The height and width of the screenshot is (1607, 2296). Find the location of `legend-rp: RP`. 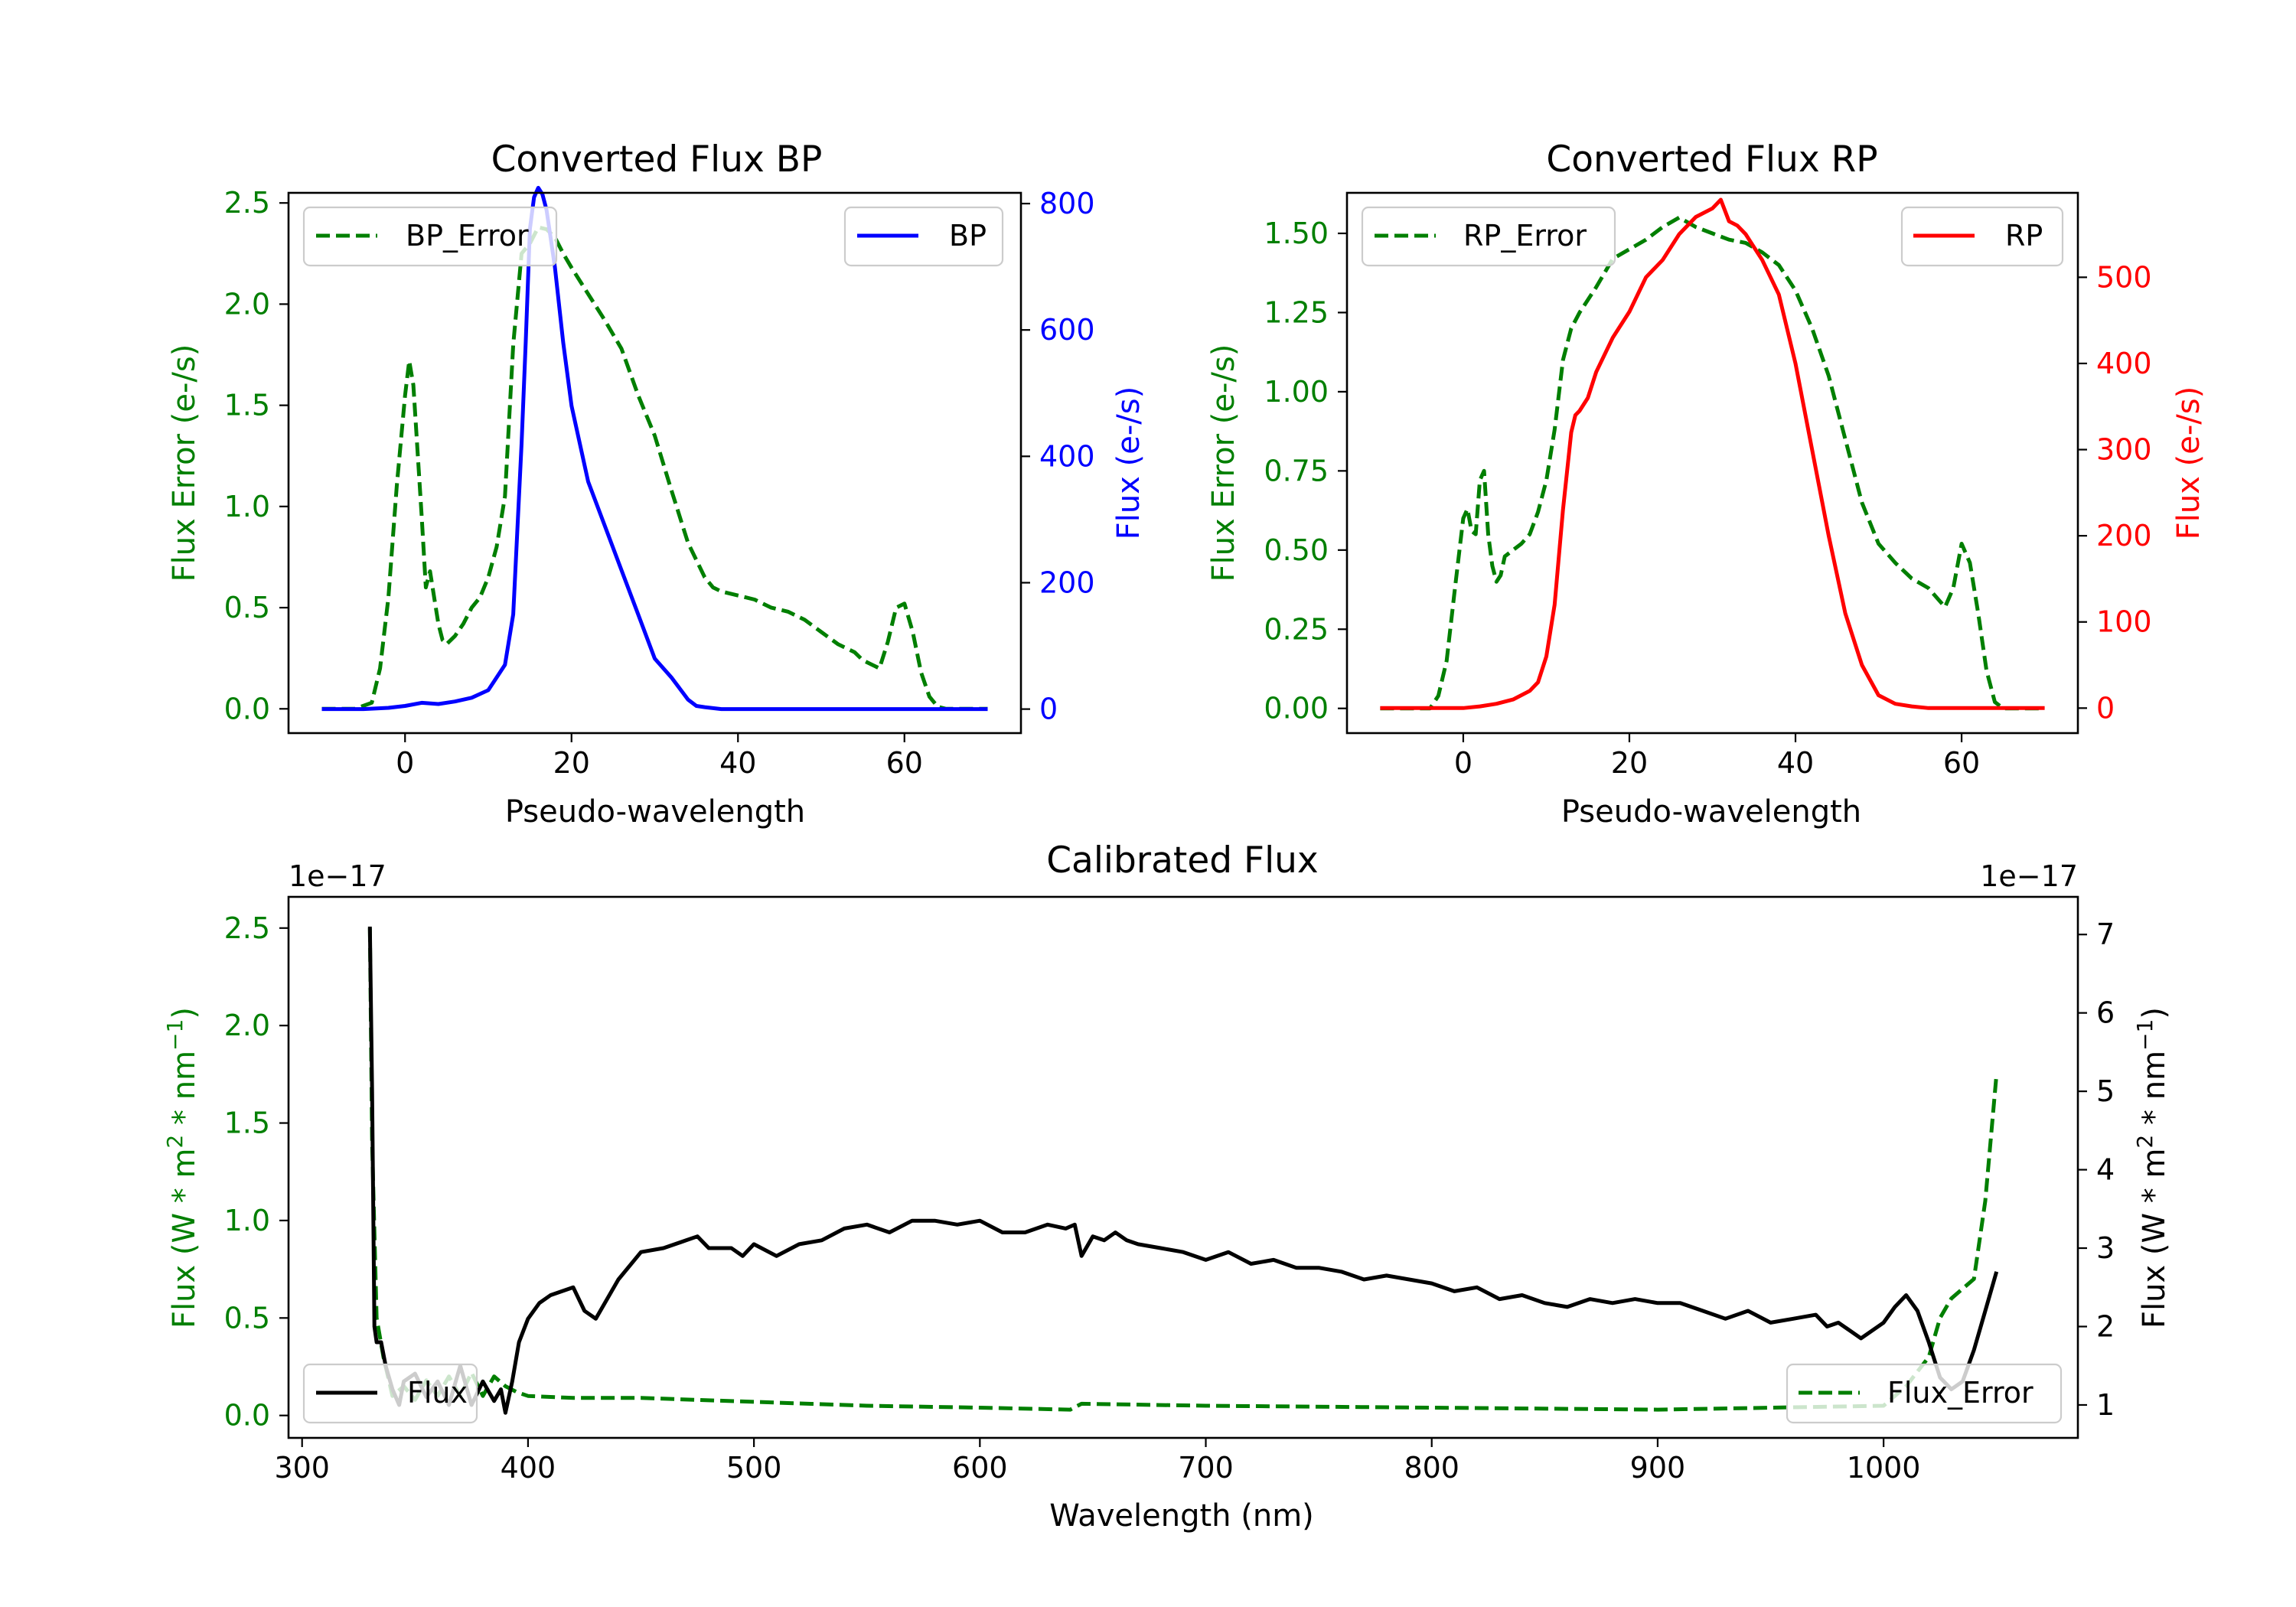

legend-rp: RP is located at coordinates (1982, 237).